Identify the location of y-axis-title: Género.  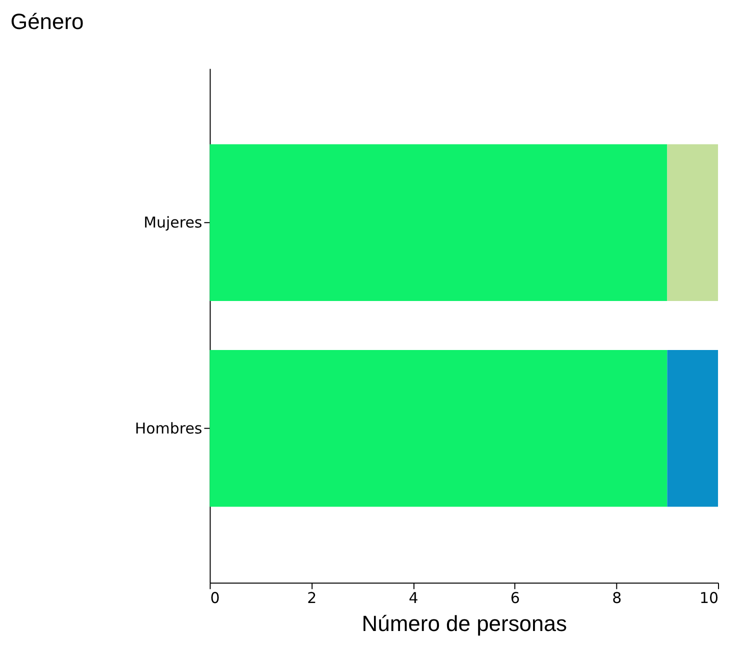
(47, 21).